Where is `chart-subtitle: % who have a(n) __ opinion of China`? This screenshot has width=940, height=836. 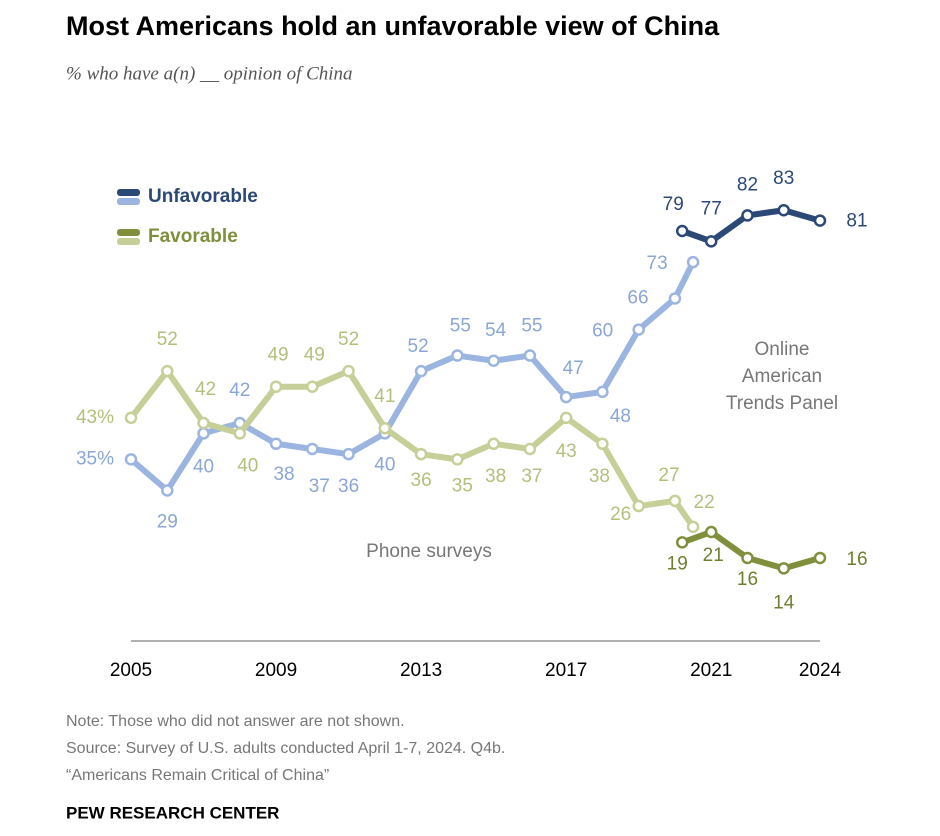
chart-subtitle: % who have a(n) __ opinion of China is located at coordinates (209, 73).